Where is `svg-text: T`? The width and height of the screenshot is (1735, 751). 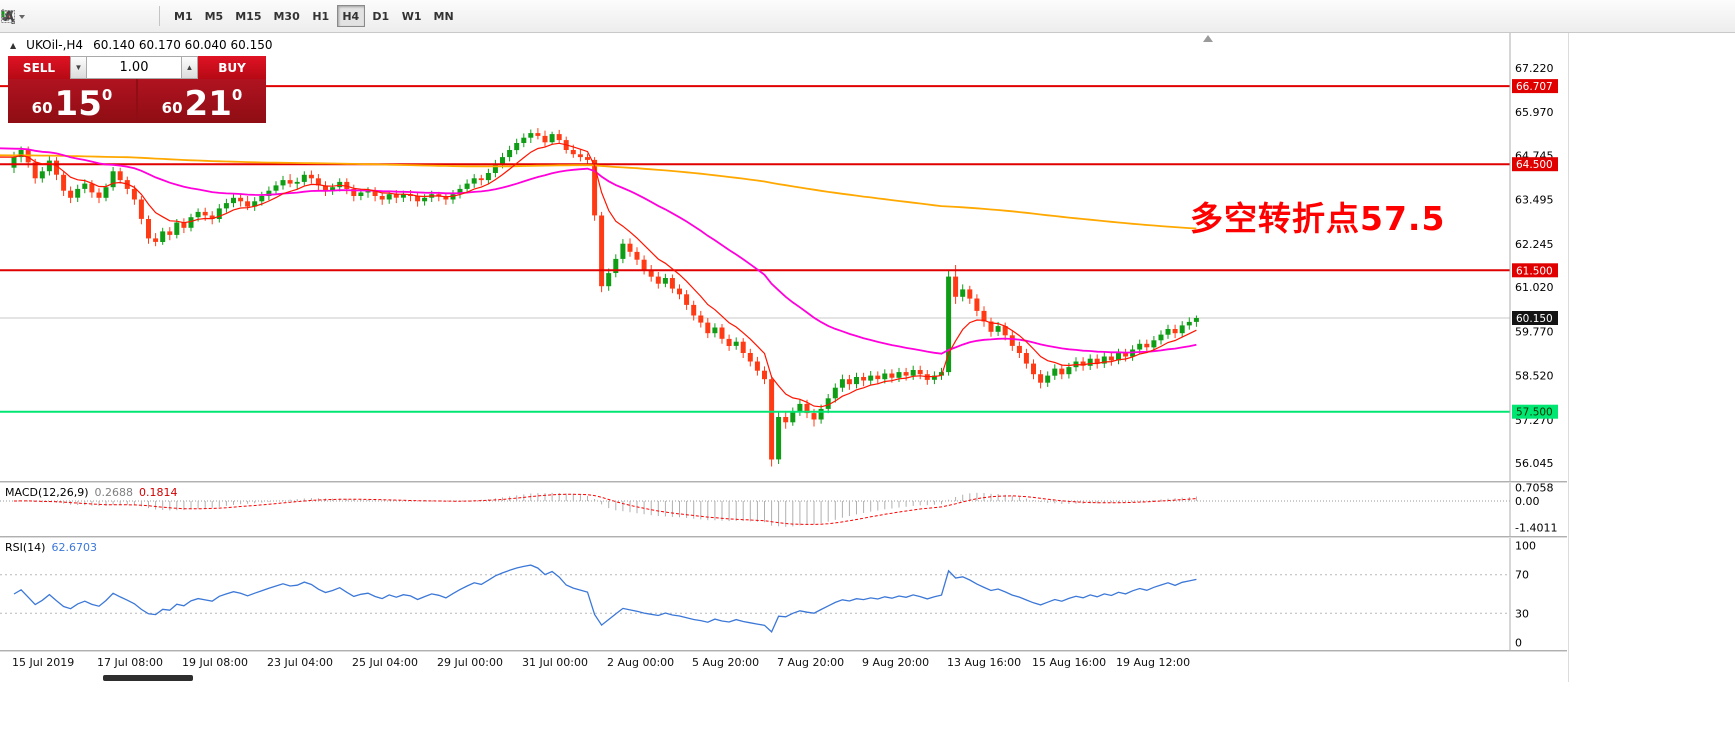
svg-text: T is located at coordinates (8, 17).